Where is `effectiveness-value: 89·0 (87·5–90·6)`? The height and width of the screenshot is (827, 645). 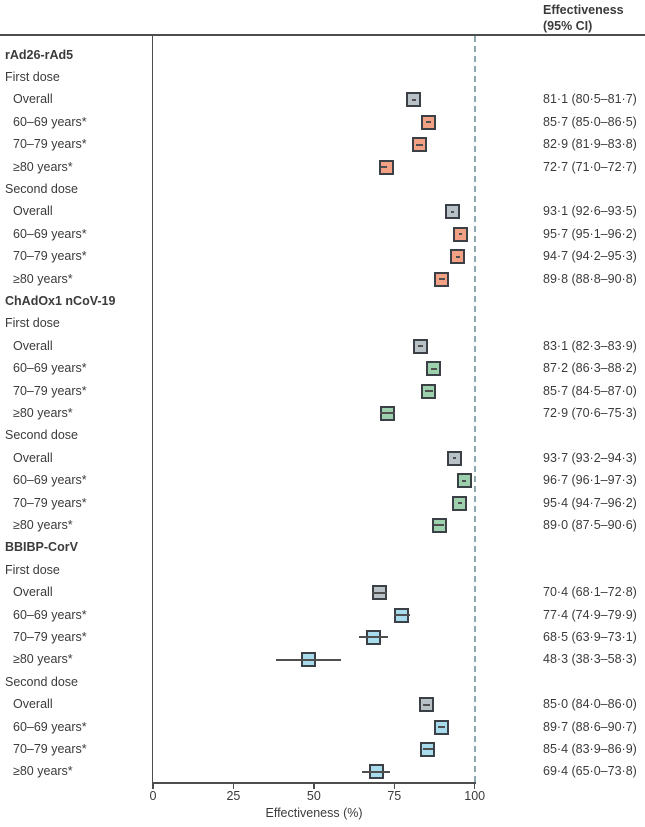
effectiveness-value: 89·0 (87·5–90·6) is located at coordinates (590, 524).